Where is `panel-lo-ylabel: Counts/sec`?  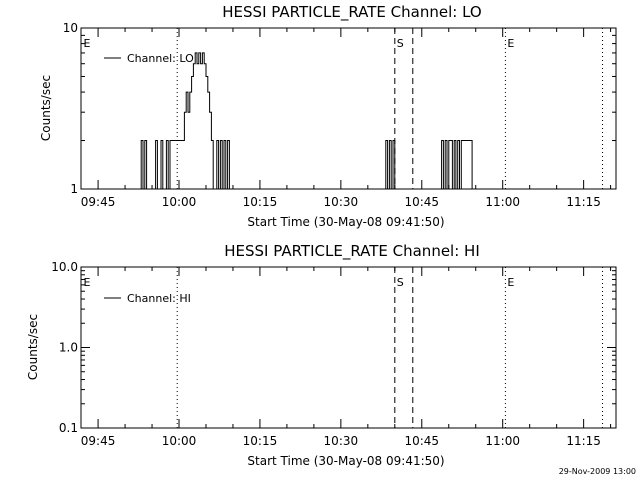
panel-lo-ylabel: Counts/sec is located at coordinates (46, 108).